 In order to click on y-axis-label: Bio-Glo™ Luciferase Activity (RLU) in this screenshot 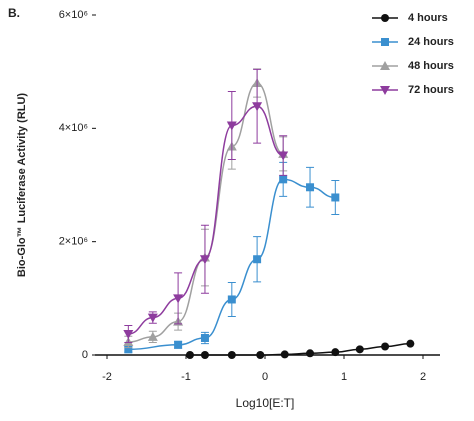, I will do `click(22, 185)`.